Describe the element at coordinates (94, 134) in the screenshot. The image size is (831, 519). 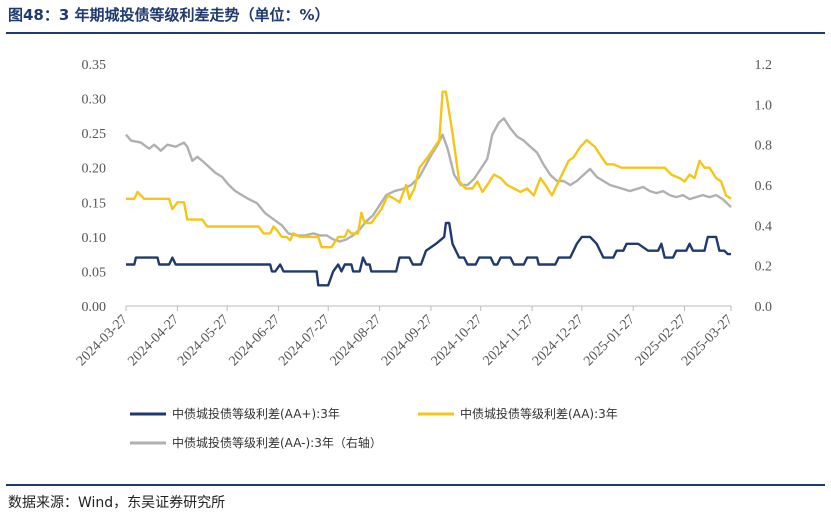
I see `y-left-tick-label: 0.25` at that location.